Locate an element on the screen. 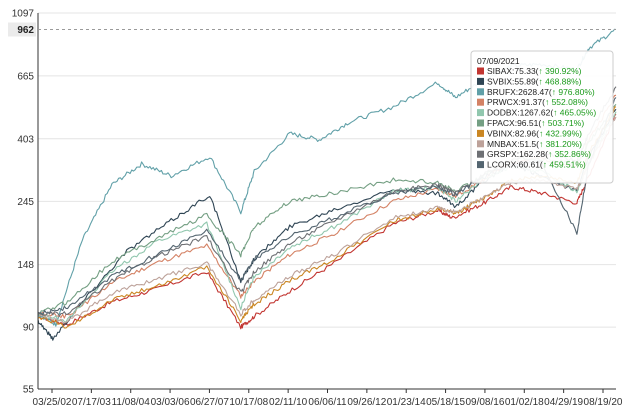 The height and width of the screenshot is (410, 640). tooltip-label: LCORX:60.61( is located at coordinates (515, 165).